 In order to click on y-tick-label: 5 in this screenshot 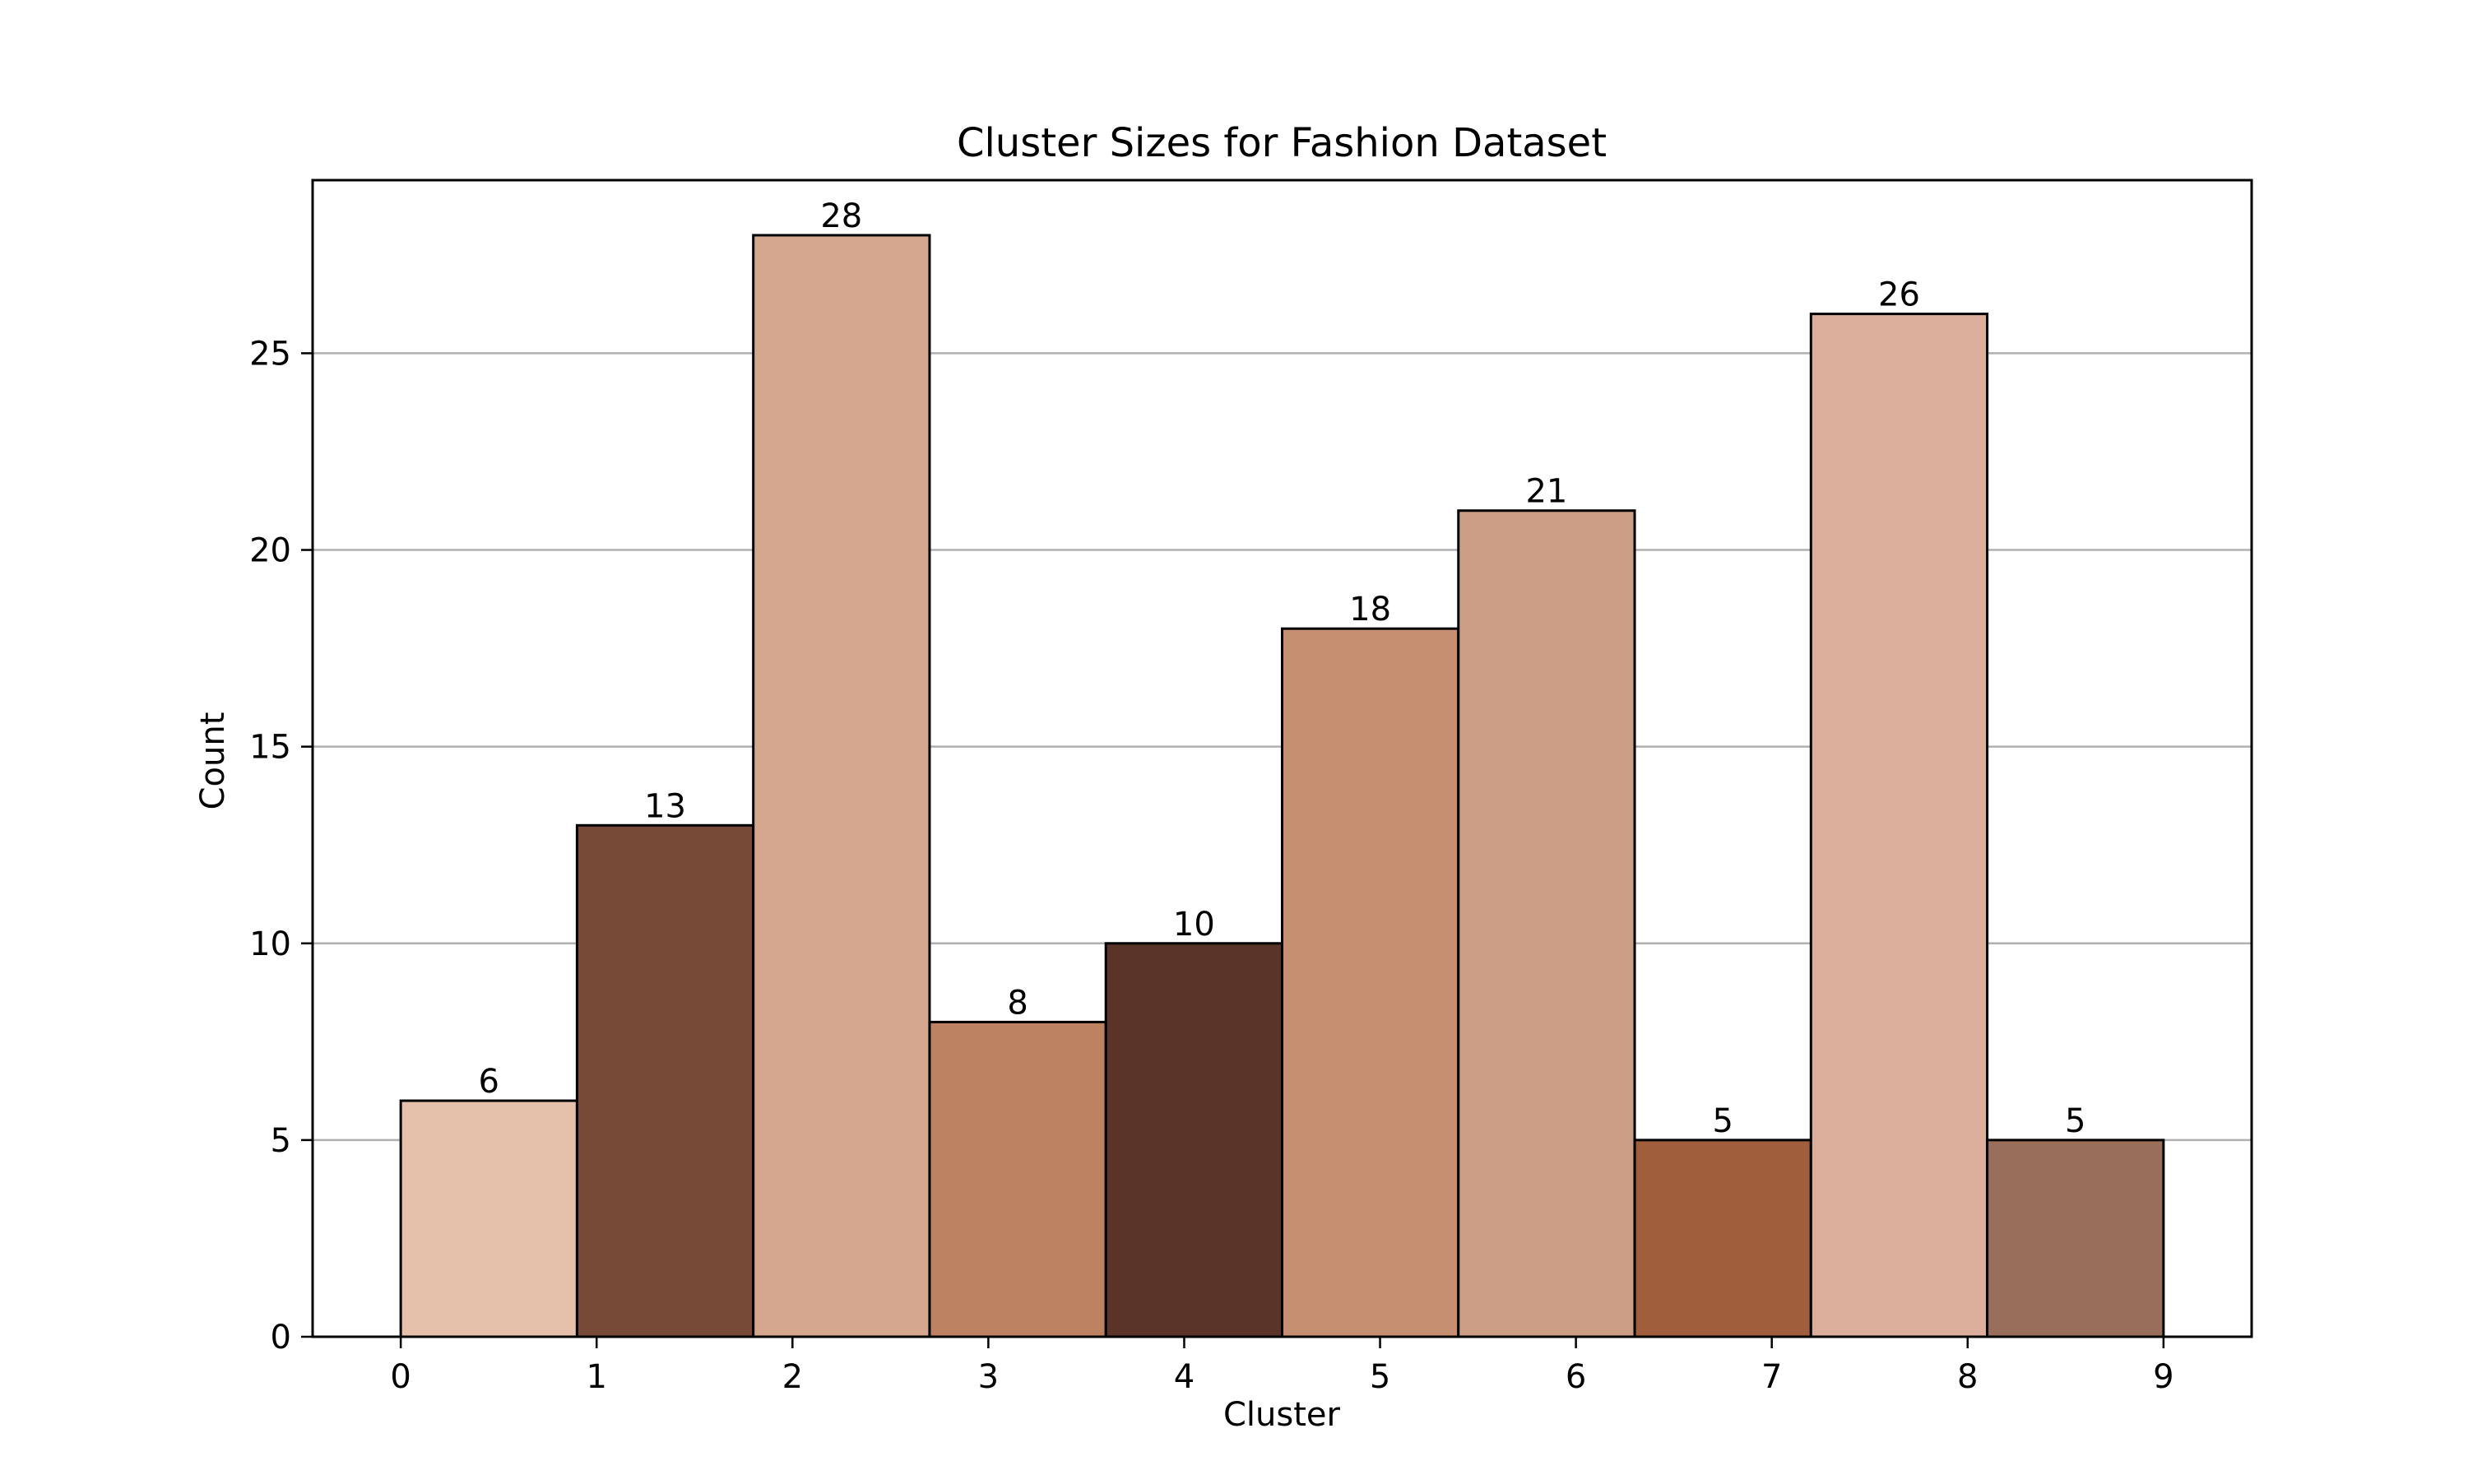, I will do `click(281, 1141)`.